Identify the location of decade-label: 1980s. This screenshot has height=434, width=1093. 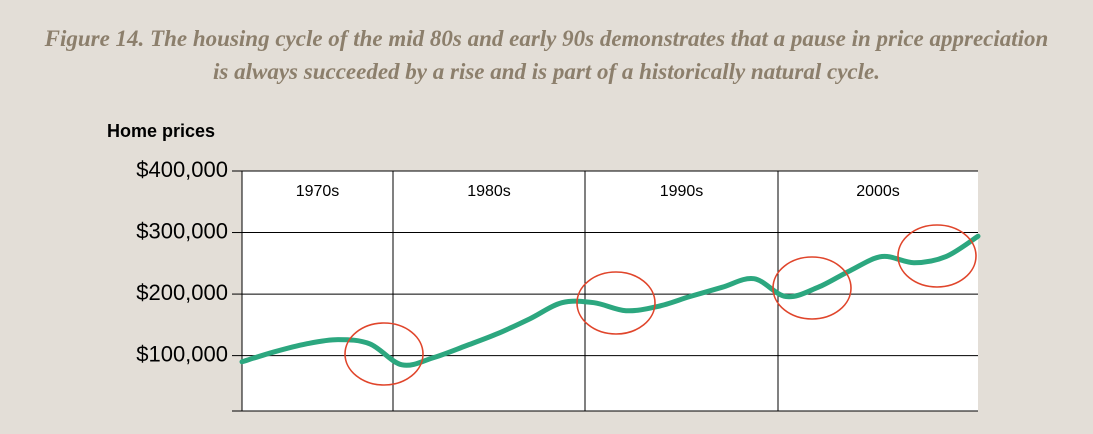
(489, 191).